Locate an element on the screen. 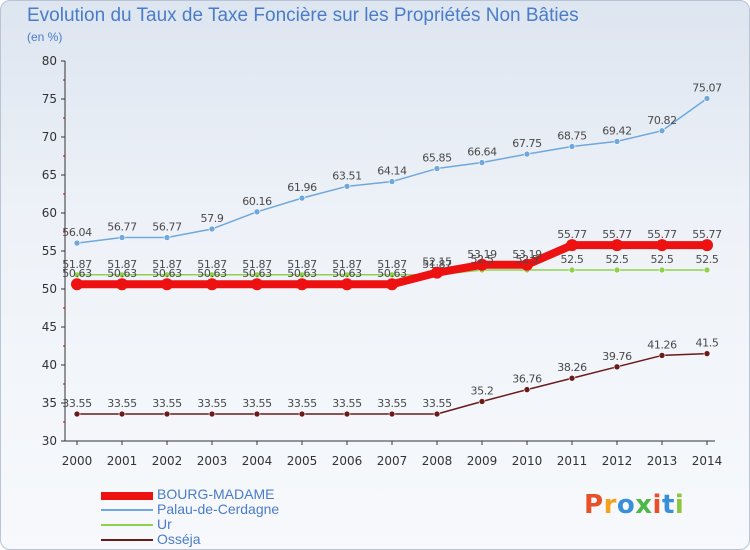 The width and height of the screenshot is (750, 550). y-tick-label: 70 is located at coordinates (49, 137).